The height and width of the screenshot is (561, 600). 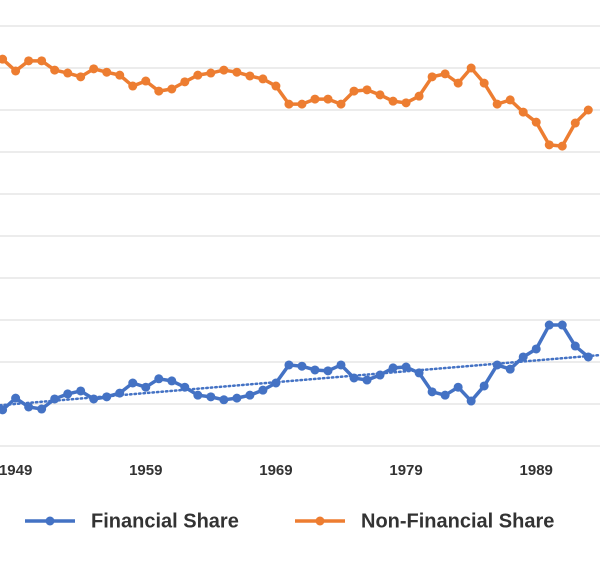 What do you see at coordinates (165, 521) in the screenshot?
I see `legend-label: Financial Share` at bounding box center [165, 521].